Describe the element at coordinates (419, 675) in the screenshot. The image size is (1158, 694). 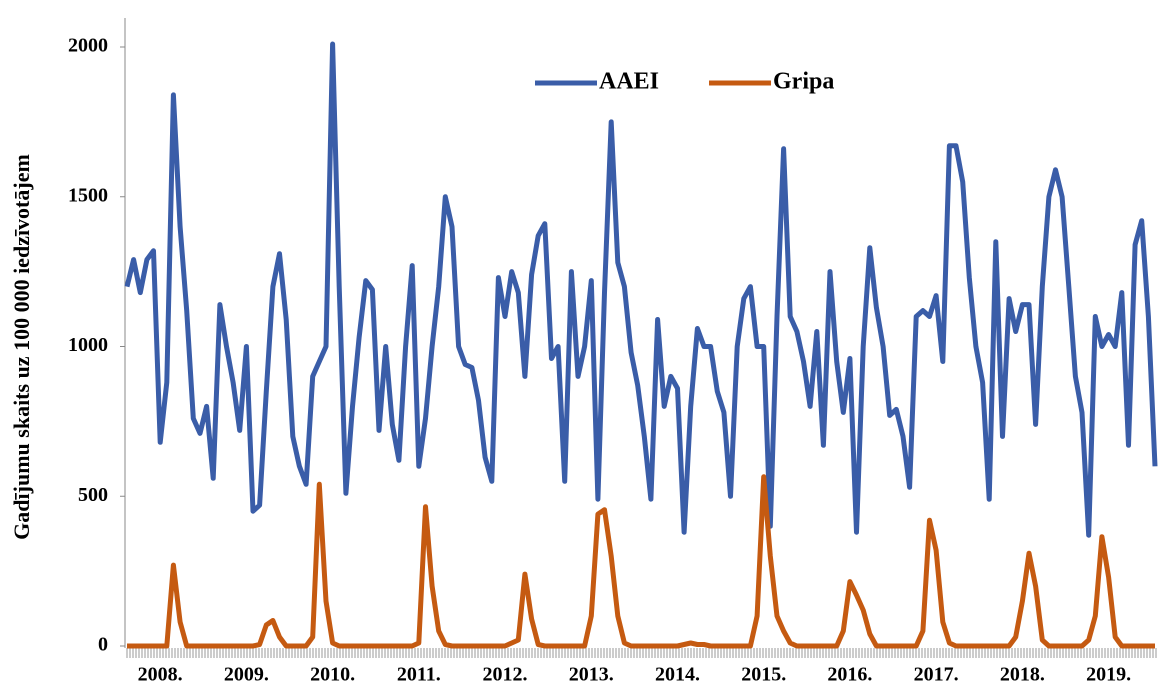
I see `x-tick-label: 2011.` at that location.